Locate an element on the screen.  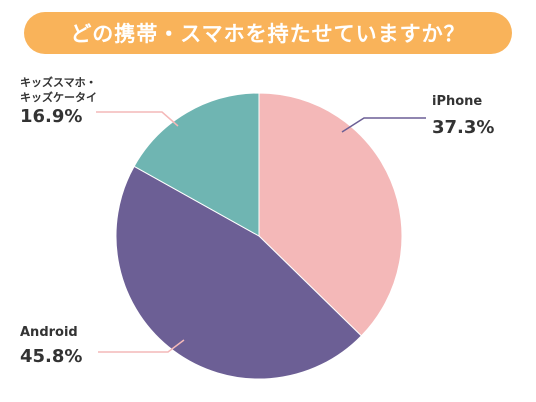
slice-kids is located at coordinates (196, 164).